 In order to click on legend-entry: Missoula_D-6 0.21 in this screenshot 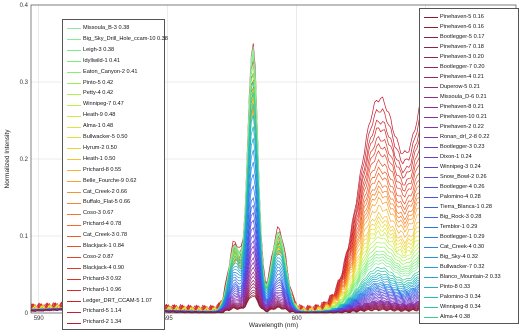, I will do `click(469, 97)`.